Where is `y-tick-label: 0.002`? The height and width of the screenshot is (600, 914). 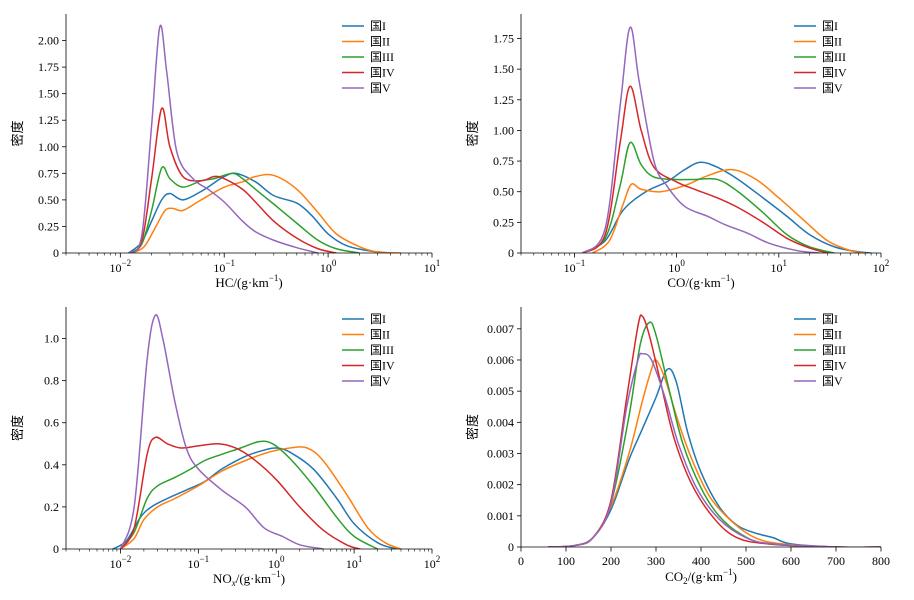
y-tick-label: 0.002 is located at coordinates (500, 485).